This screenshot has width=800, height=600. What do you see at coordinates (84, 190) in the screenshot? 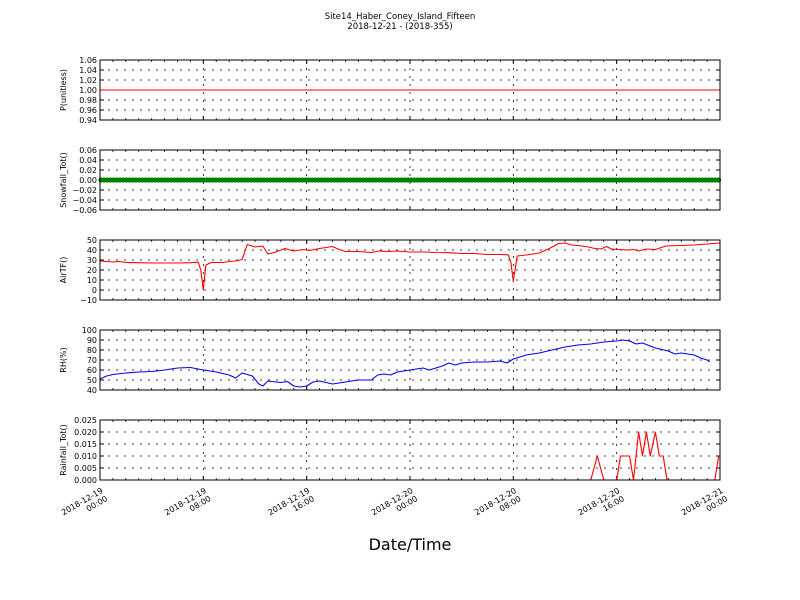
I see `y-tick-label: −0.02` at bounding box center [84, 190].